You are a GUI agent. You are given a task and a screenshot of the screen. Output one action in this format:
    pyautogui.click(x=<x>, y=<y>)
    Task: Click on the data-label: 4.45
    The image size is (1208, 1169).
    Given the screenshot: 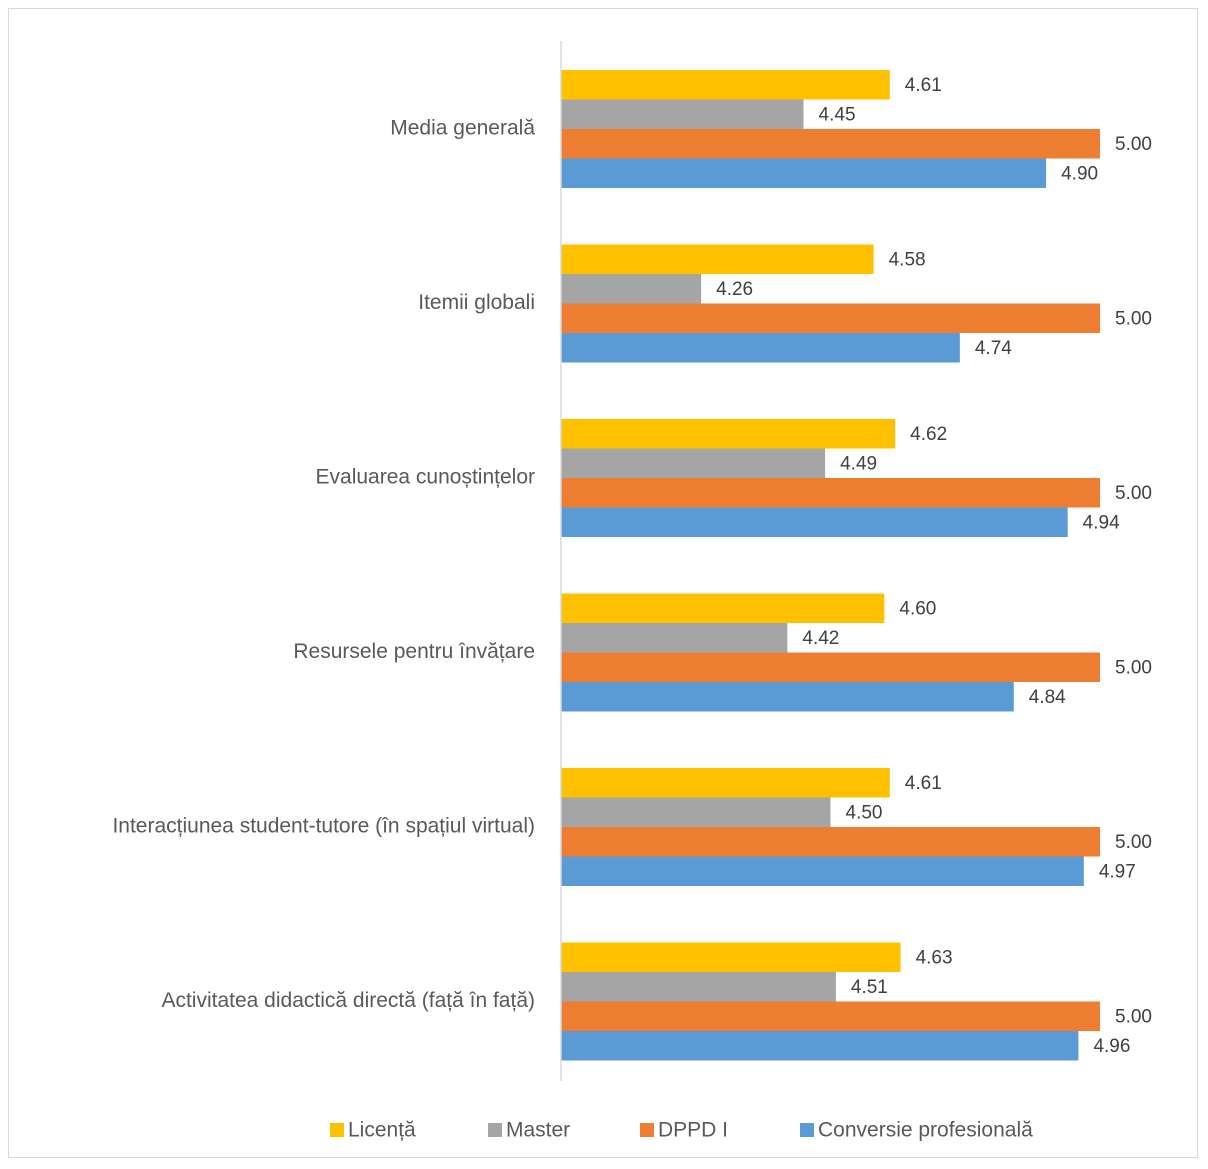 What is the action you would take?
    pyautogui.click(x=837, y=114)
    